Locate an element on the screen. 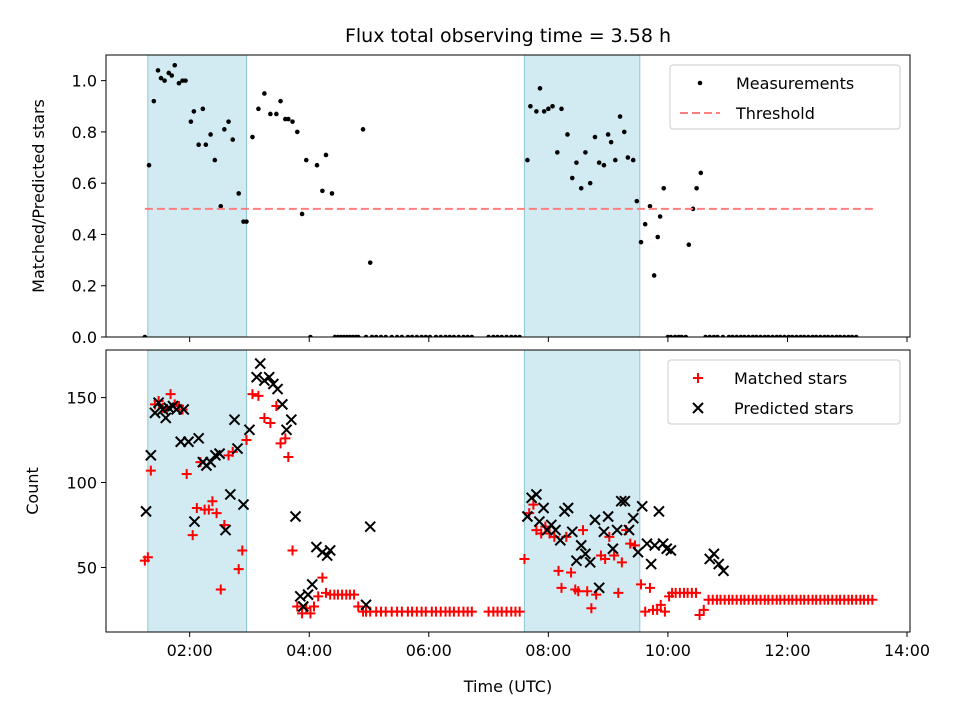 This screenshot has width=960, height=720. top-legend-box is located at coordinates (785, 97).